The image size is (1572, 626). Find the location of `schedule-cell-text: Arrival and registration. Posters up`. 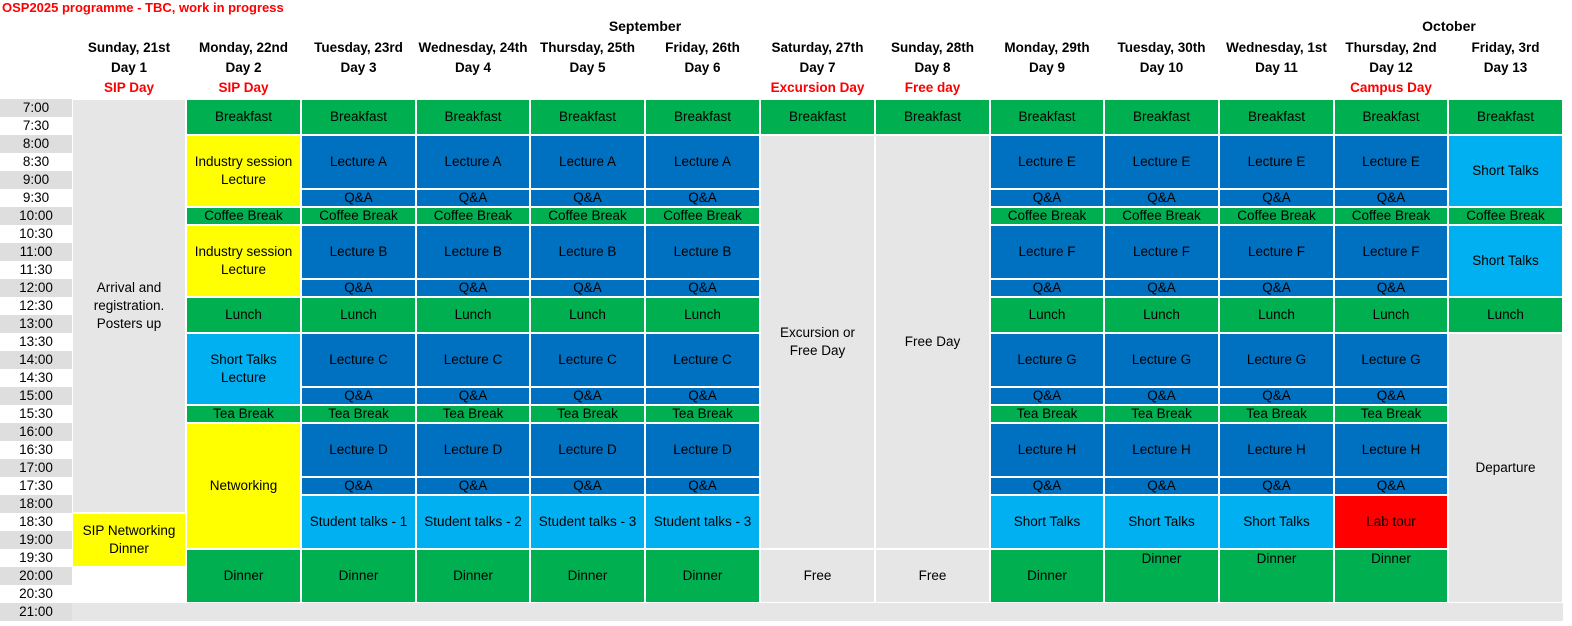

schedule-cell-text: Arrival and registration. Posters up is located at coordinates (129, 305).